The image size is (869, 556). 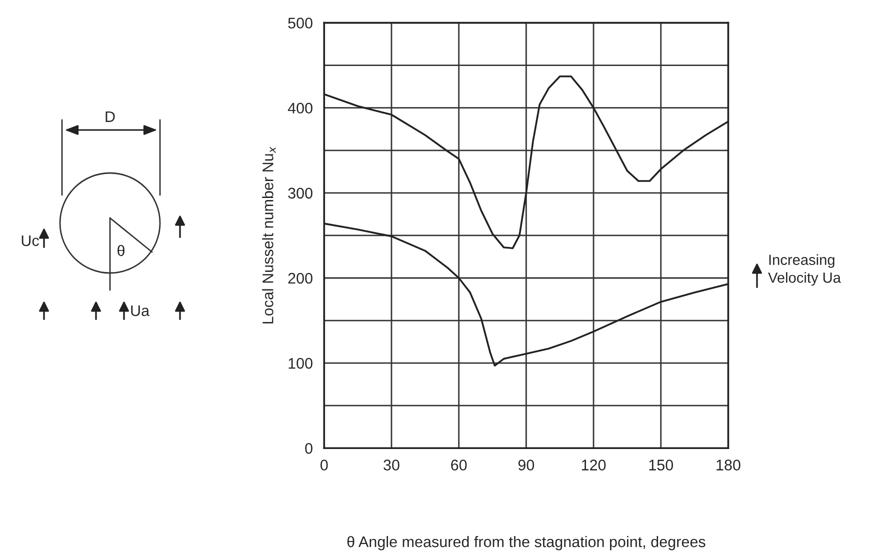 What do you see at coordinates (300, 23) in the screenshot?
I see `y-tick-label: 500` at bounding box center [300, 23].